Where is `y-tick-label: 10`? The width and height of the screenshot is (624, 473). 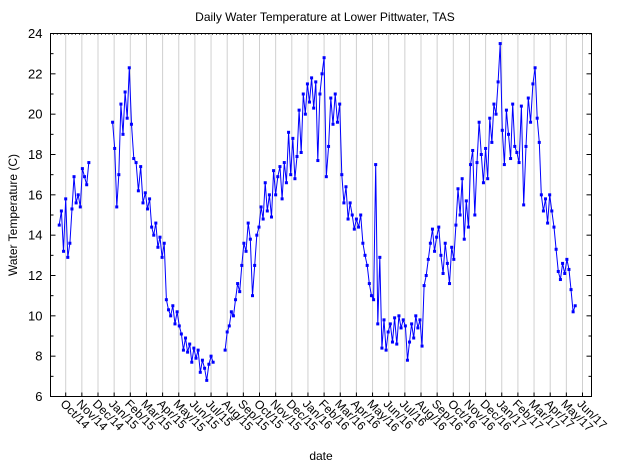
y-tick-label: 10 is located at coordinates (35, 315).